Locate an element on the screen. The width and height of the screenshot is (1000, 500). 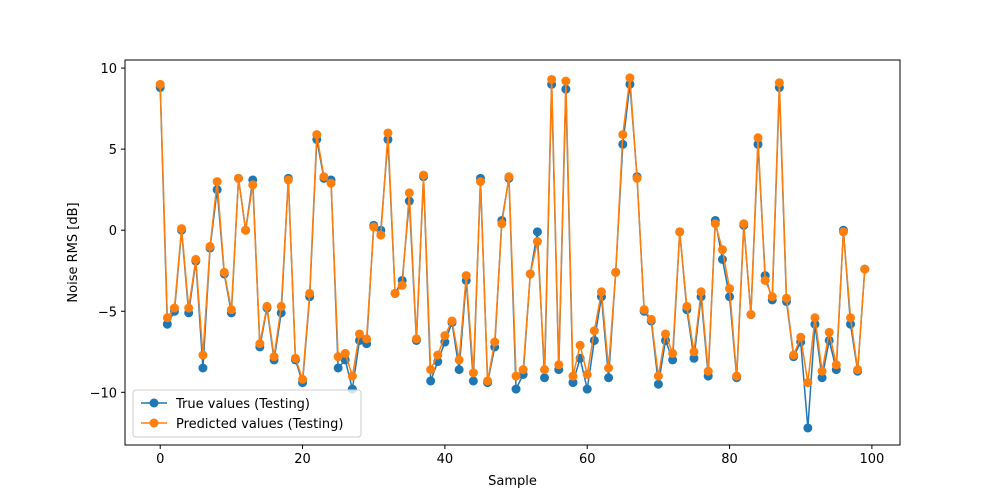
y-axis-label: Noise RMS [dB] is located at coordinates (73, 252).